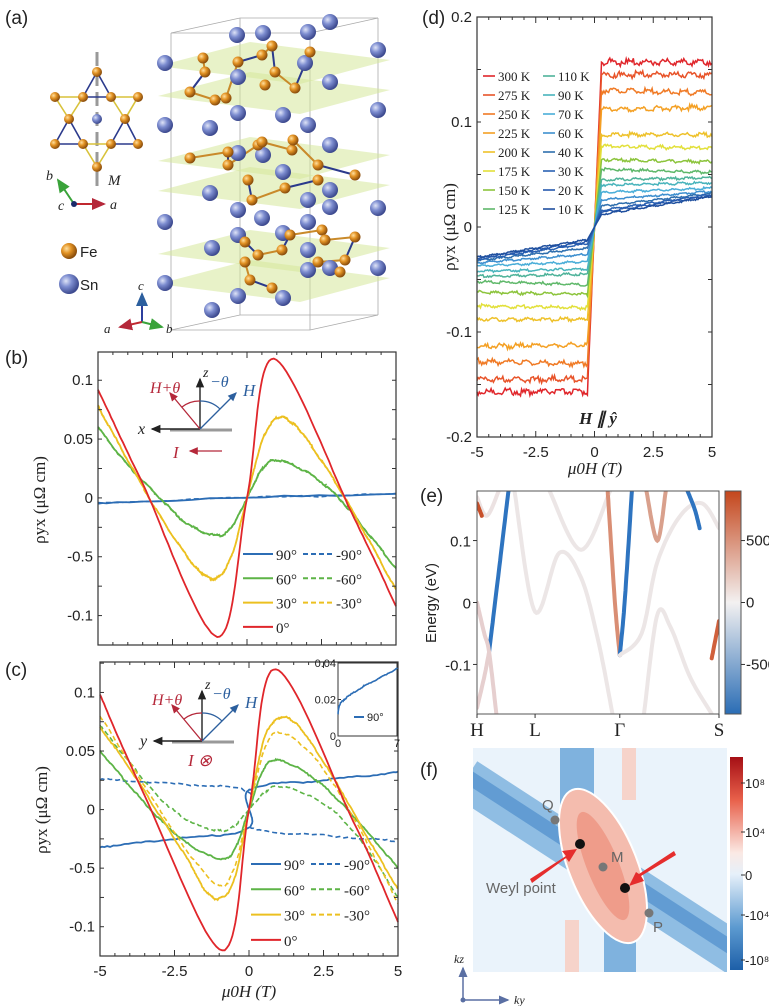  What do you see at coordinates (514, 114) in the screenshot?
I see `legend-label: 250 K` at bounding box center [514, 114].